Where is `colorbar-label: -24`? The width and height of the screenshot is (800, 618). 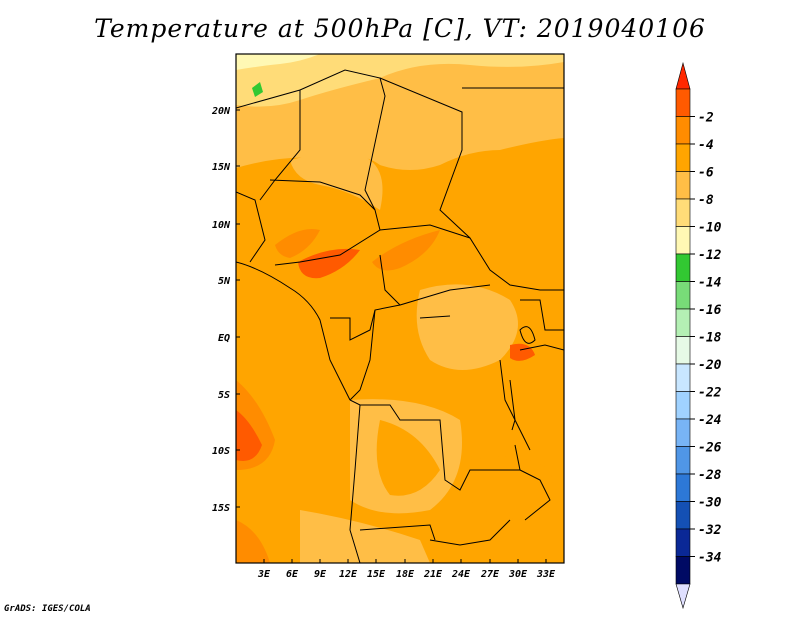
colorbar-label: -24 is located at coordinates (710, 420).